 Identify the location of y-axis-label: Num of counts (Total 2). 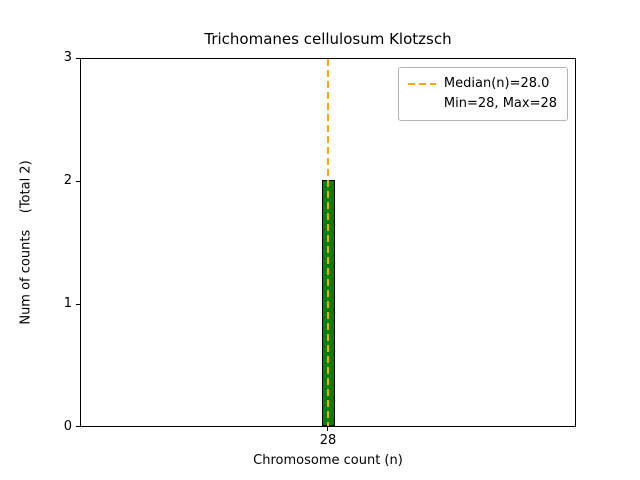
(26, 242).